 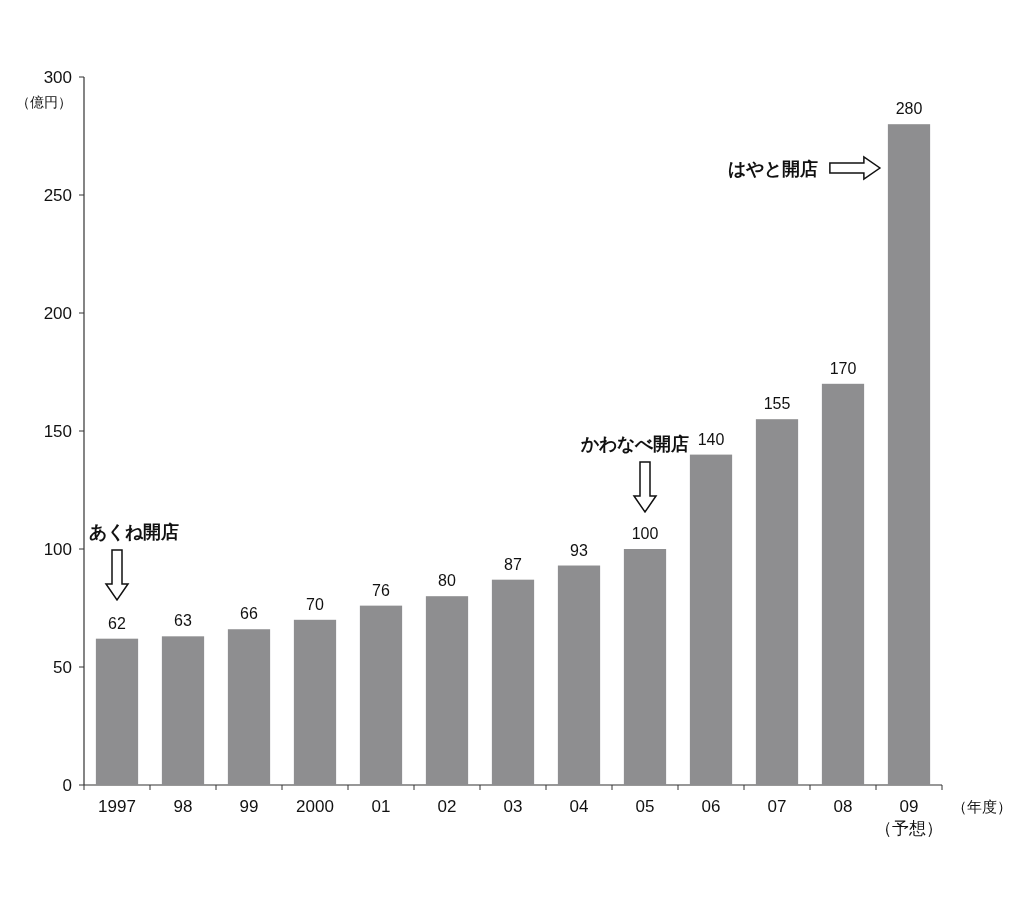 What do you see at coordinates (134, 532) in the screenshot?
I see `annotation: あくね開店` at bounding box center [134, 532].